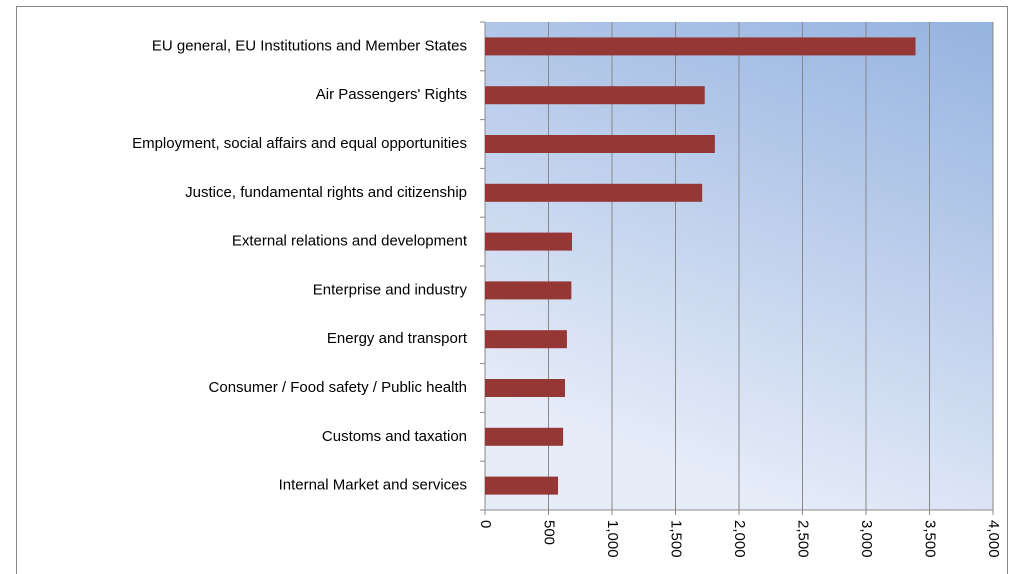 Image resolution: width=1012 pixels, height=574 pixels. What do you see at coordinates (485, 524) in the screenshot?
I see `x-tick-label: 0` at bounding box center [485, 524].